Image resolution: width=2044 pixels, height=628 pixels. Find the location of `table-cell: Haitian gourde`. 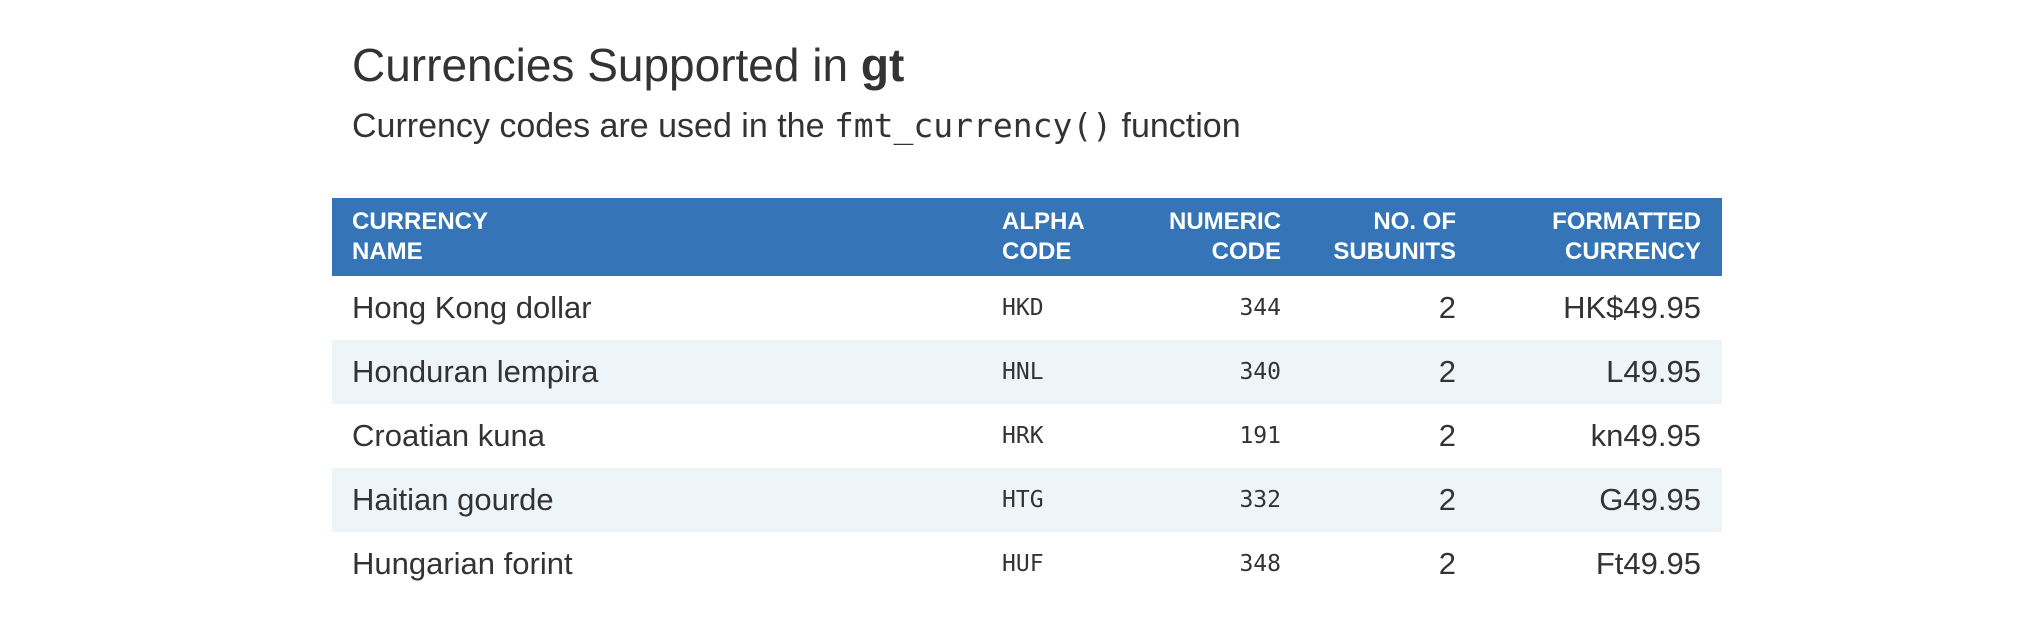

table-cell: Haitian gourde is located at coordinates (667, 500).